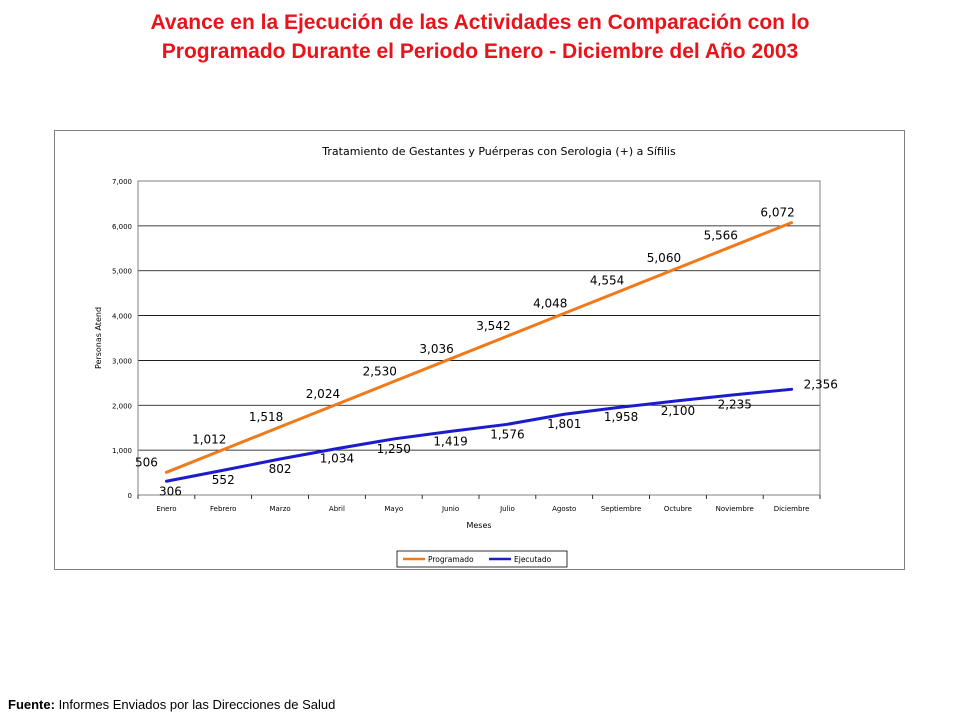 The width and height of the screenshot is (960, 720). I want to click on x-tick-label: Mayo, so click(393, 509).